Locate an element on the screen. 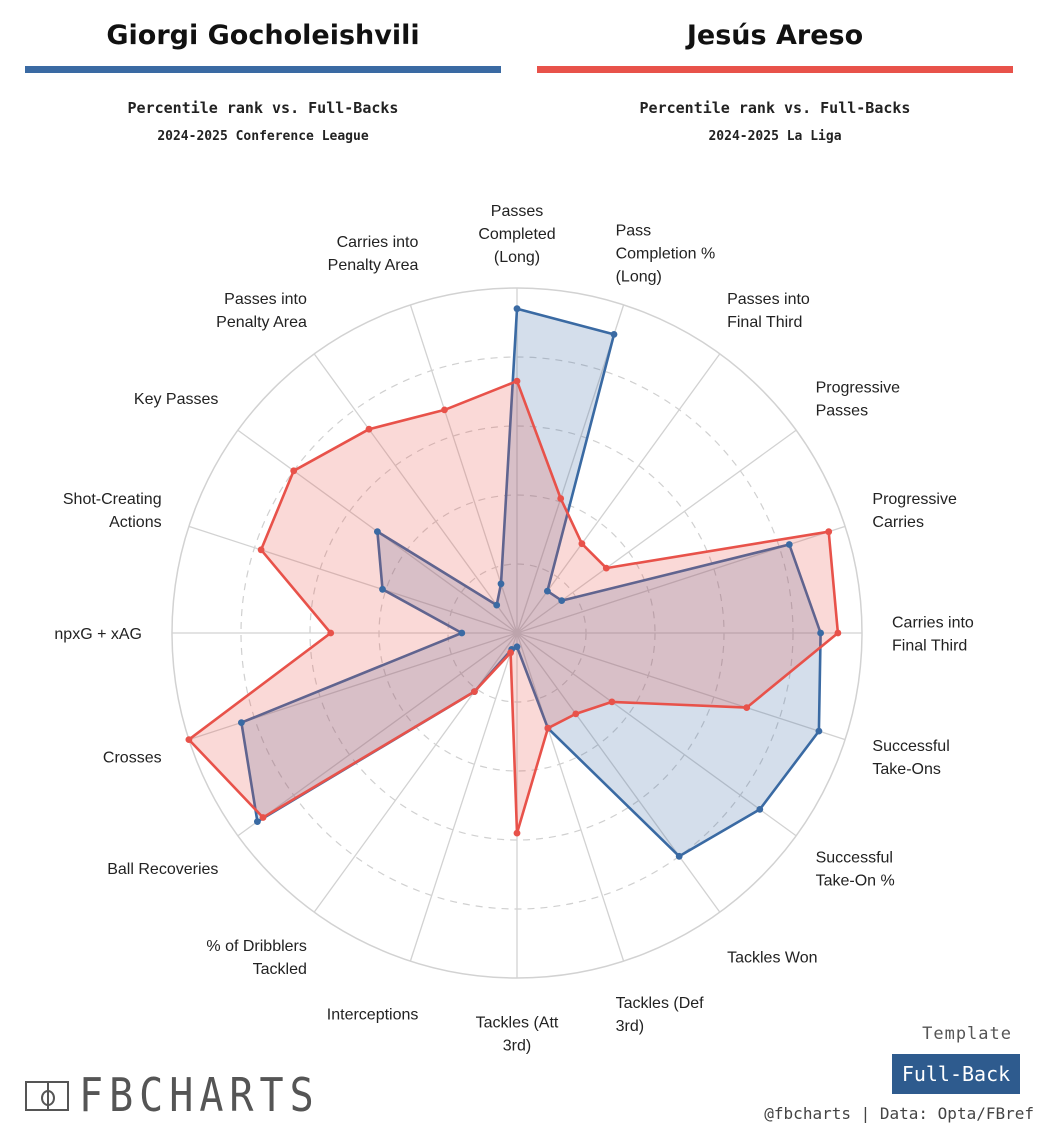 Image resolution: width=1062 pixels, height=1134 pixels. credit-text: @fbcharts | Data: Opta/FBref is located at coordinates (899, 1113).